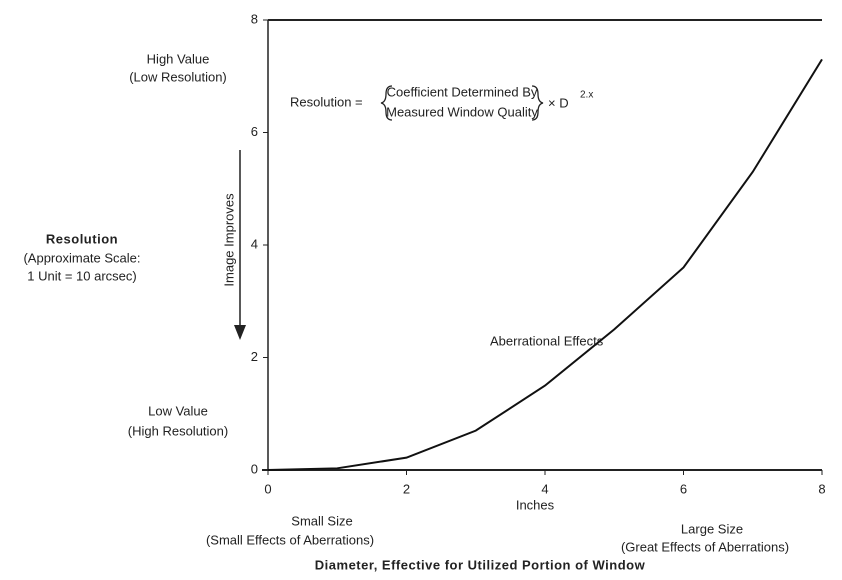  Describe the element at coordinates (254, 243) in the screenshot. I see `y-tick-label: 4` at that location.